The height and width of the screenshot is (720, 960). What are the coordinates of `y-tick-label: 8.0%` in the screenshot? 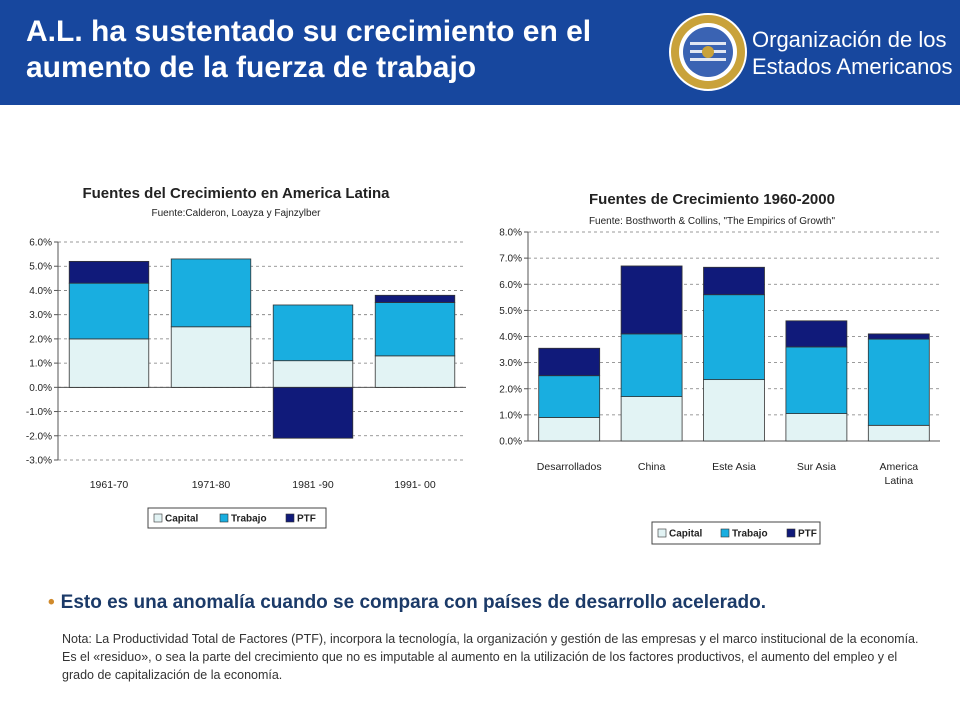 It's located at (510, 233).